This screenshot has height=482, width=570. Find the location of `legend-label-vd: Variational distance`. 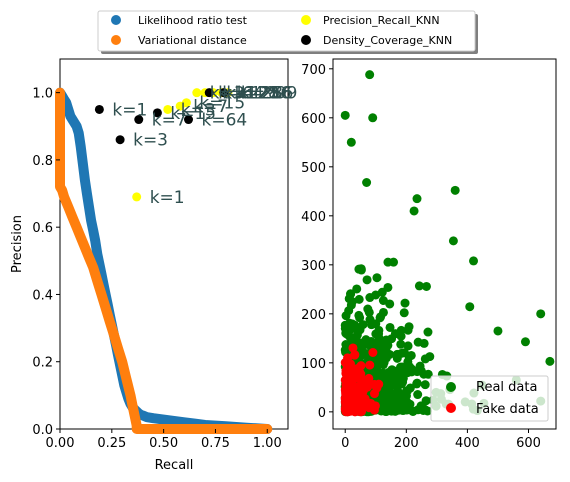

legend-label-vd: Variational distance is located at coordinates (192, 40).